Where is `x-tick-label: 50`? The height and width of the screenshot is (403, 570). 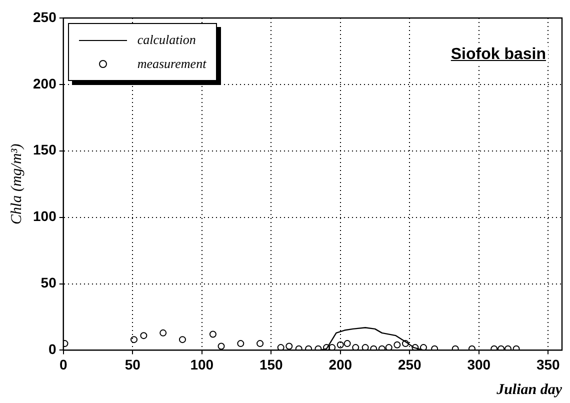 x-tick-label: 50 is located at coordinates (132, 364).